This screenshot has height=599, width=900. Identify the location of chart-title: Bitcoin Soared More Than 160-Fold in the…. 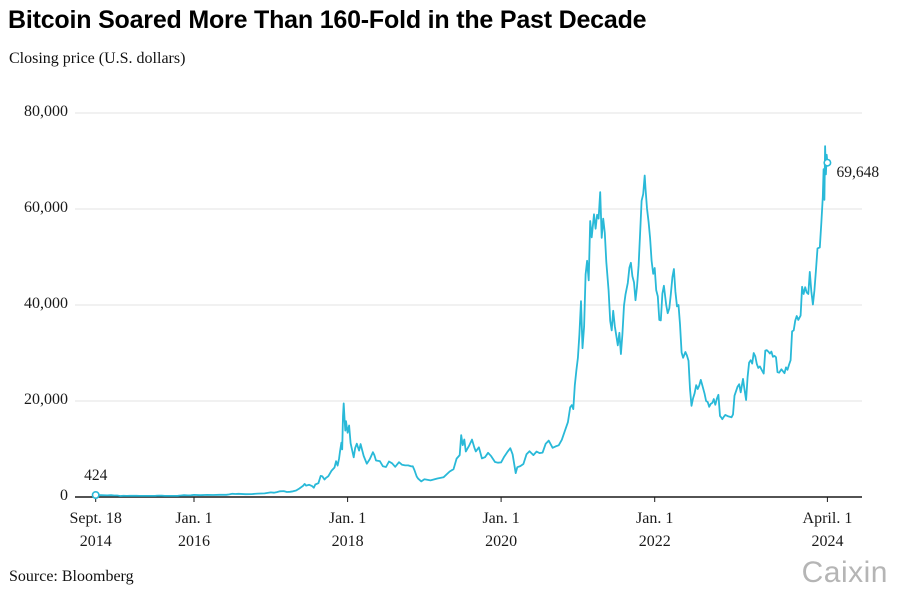
(327, 20).